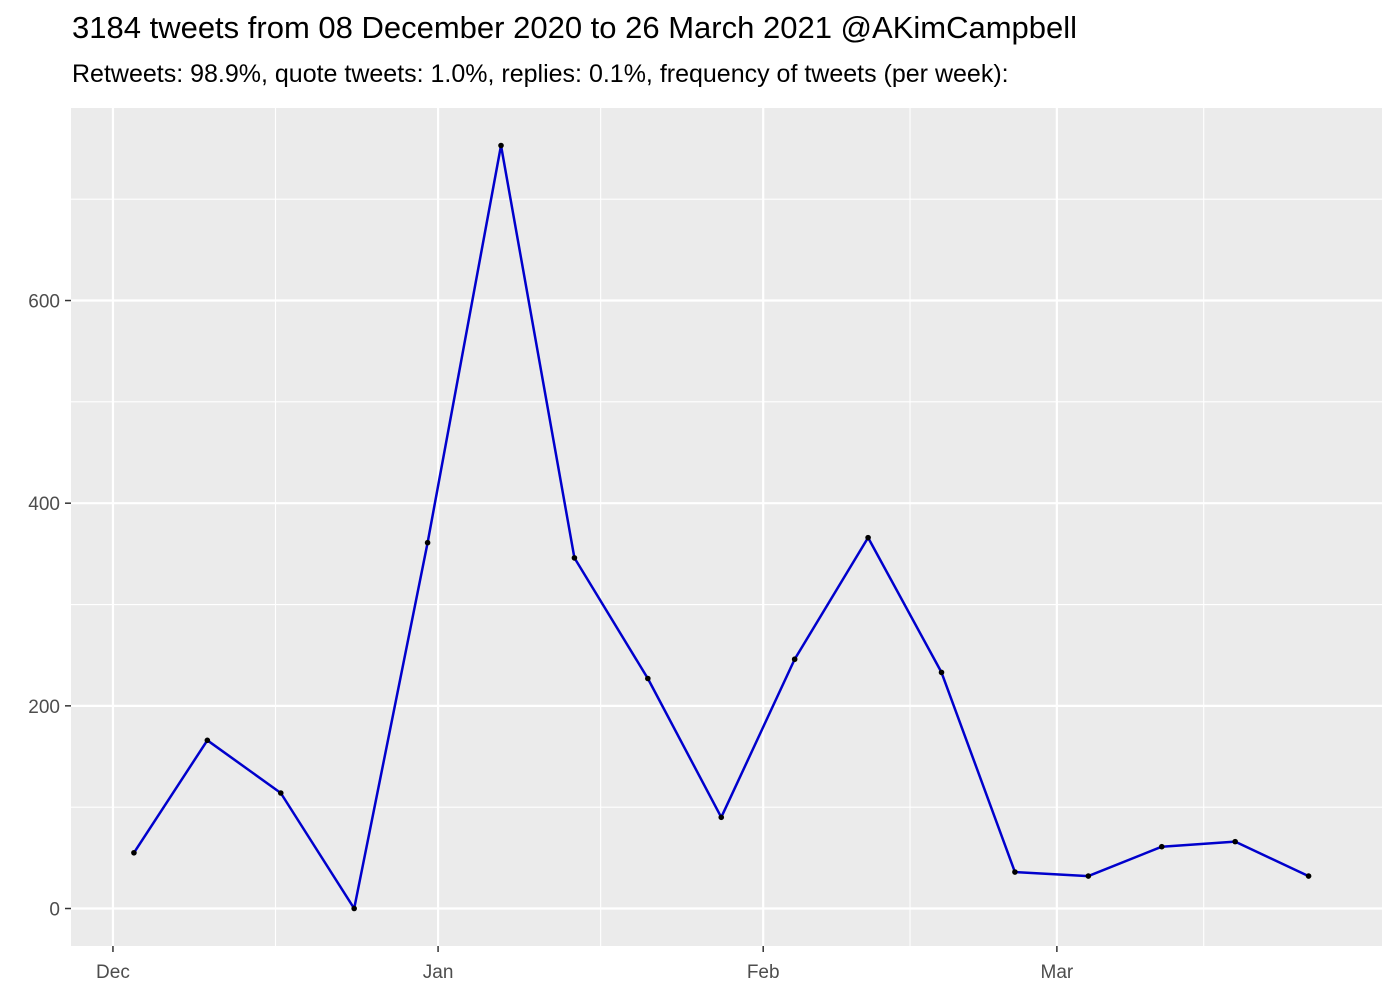 This screenshot has height=1000, width=1400. What do you see at coordinates (763, 972) in the screenshot?
I see `x-tick-label: Feb` at bounding box center [763, 972].